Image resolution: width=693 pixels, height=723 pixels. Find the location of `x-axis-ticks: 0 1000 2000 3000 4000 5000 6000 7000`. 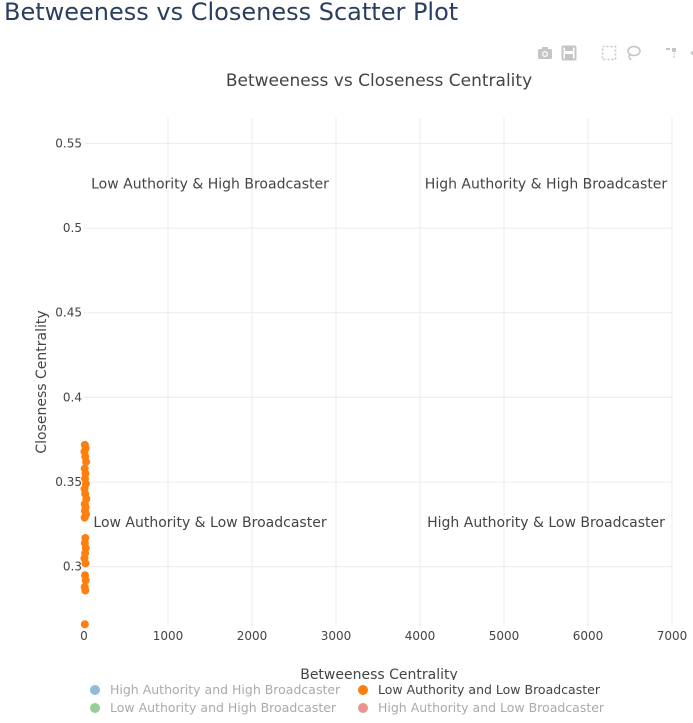

x-axis-ticks: 0 1000 2000 3000 4000 5000 6000 7000 is located at coordinates (383, 636).